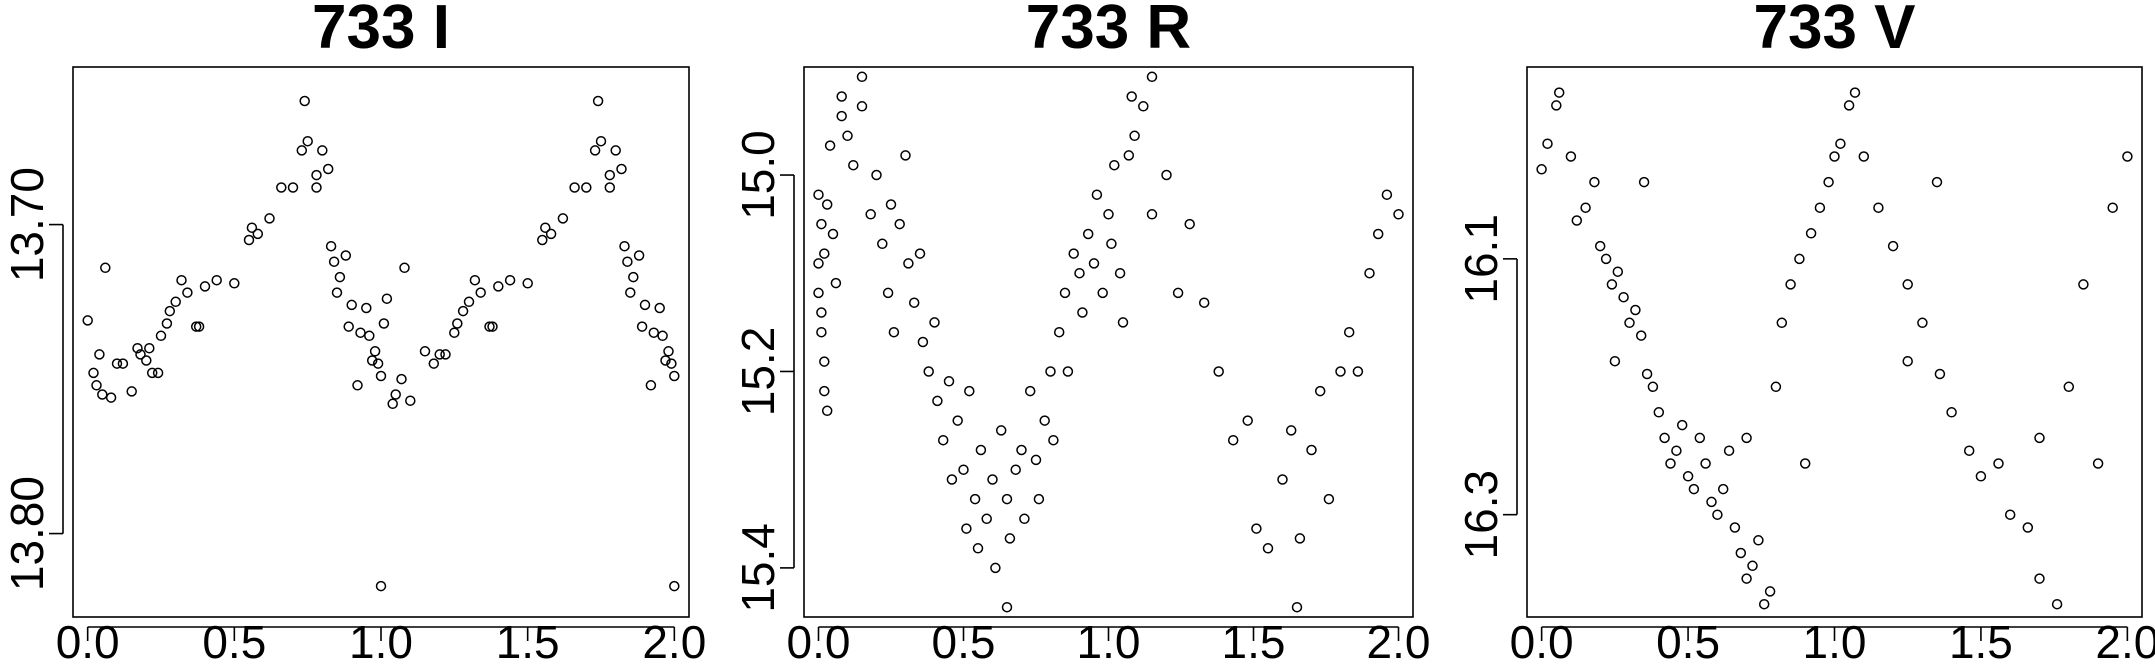 This screenshot has width=2155, height=668. I want to click on x-tick-label: 0.5, so click(964, 642).